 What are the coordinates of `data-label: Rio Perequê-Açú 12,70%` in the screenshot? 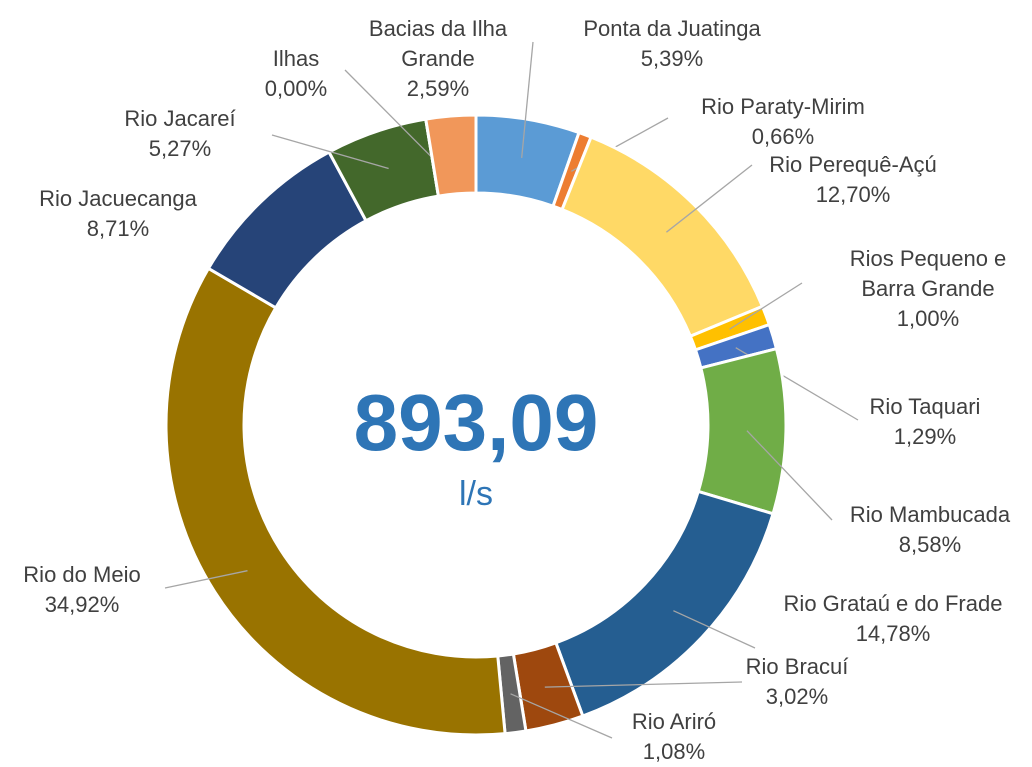 It's located at (853, 180).